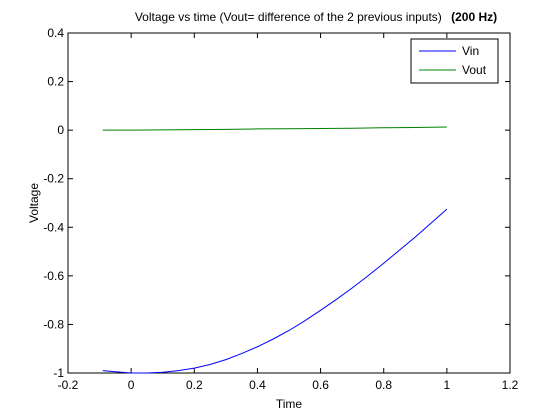 The height and width of the screenshot is (420, 560). I want to click on legend-label-vin: Vin, so click(470, 51).